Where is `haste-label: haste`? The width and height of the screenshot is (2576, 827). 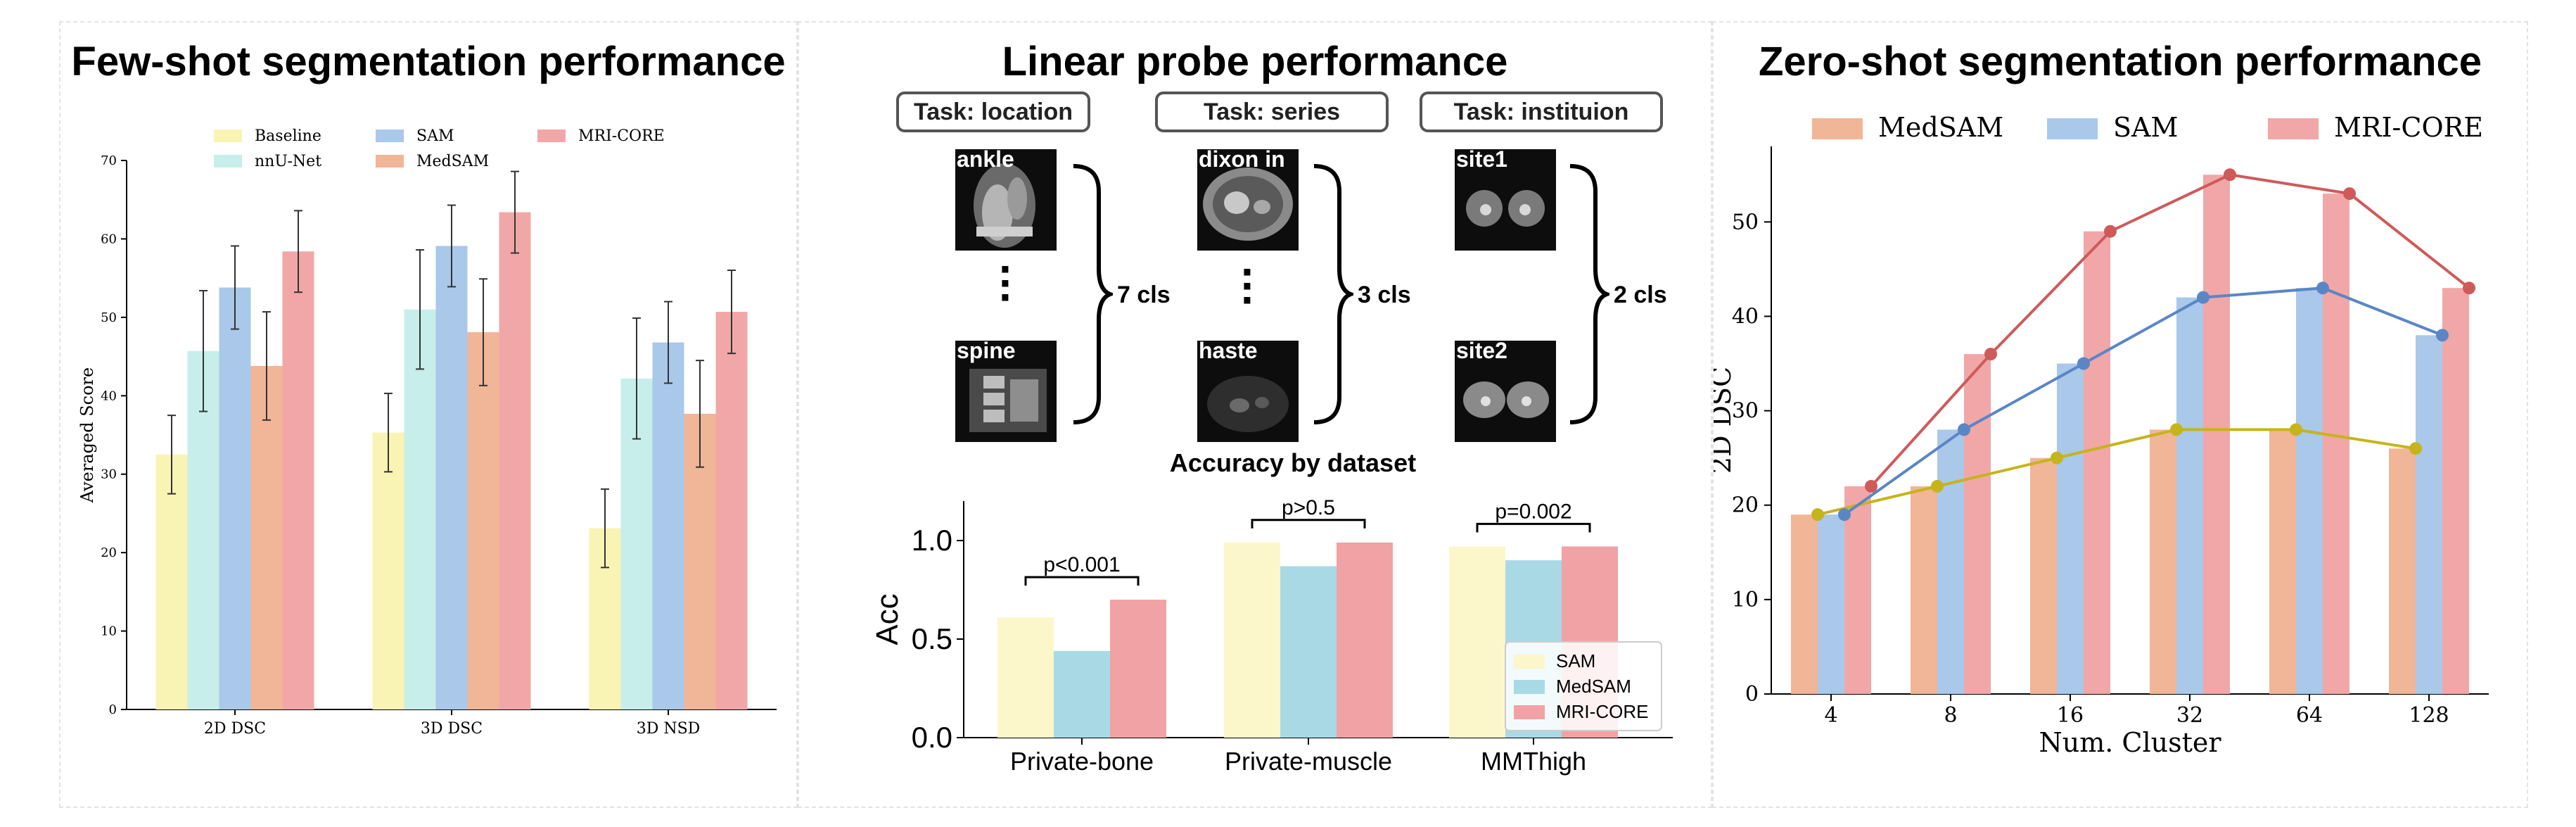
haste-label: haste is located at coordinates (1228, 352).